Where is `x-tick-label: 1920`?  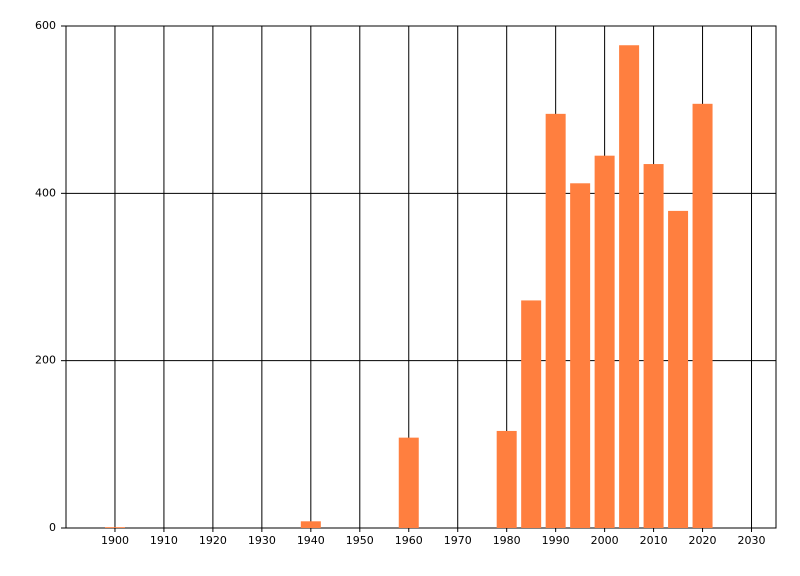 x-tick-label: 1920 is located at coordinates (213, 540).